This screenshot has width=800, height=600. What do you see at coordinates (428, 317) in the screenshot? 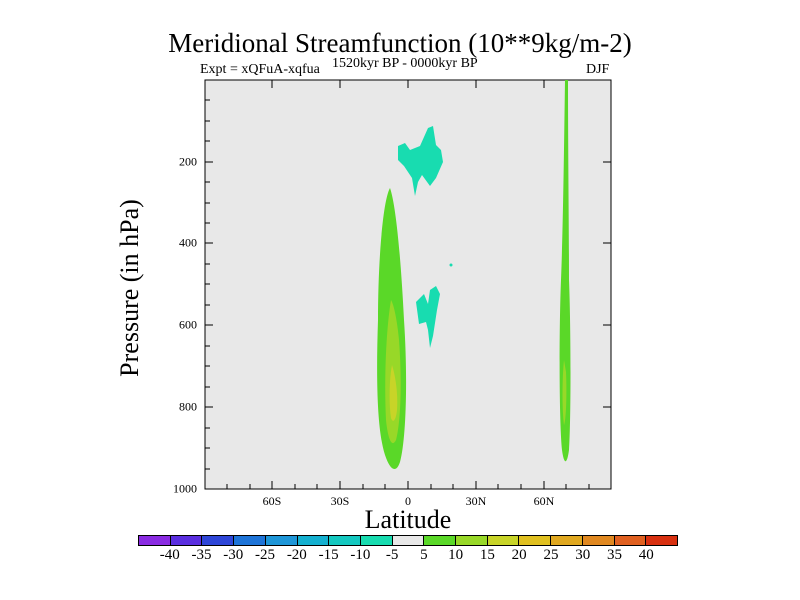
I see `contour-fill-negative-mid` at bounding box center [428, 317].